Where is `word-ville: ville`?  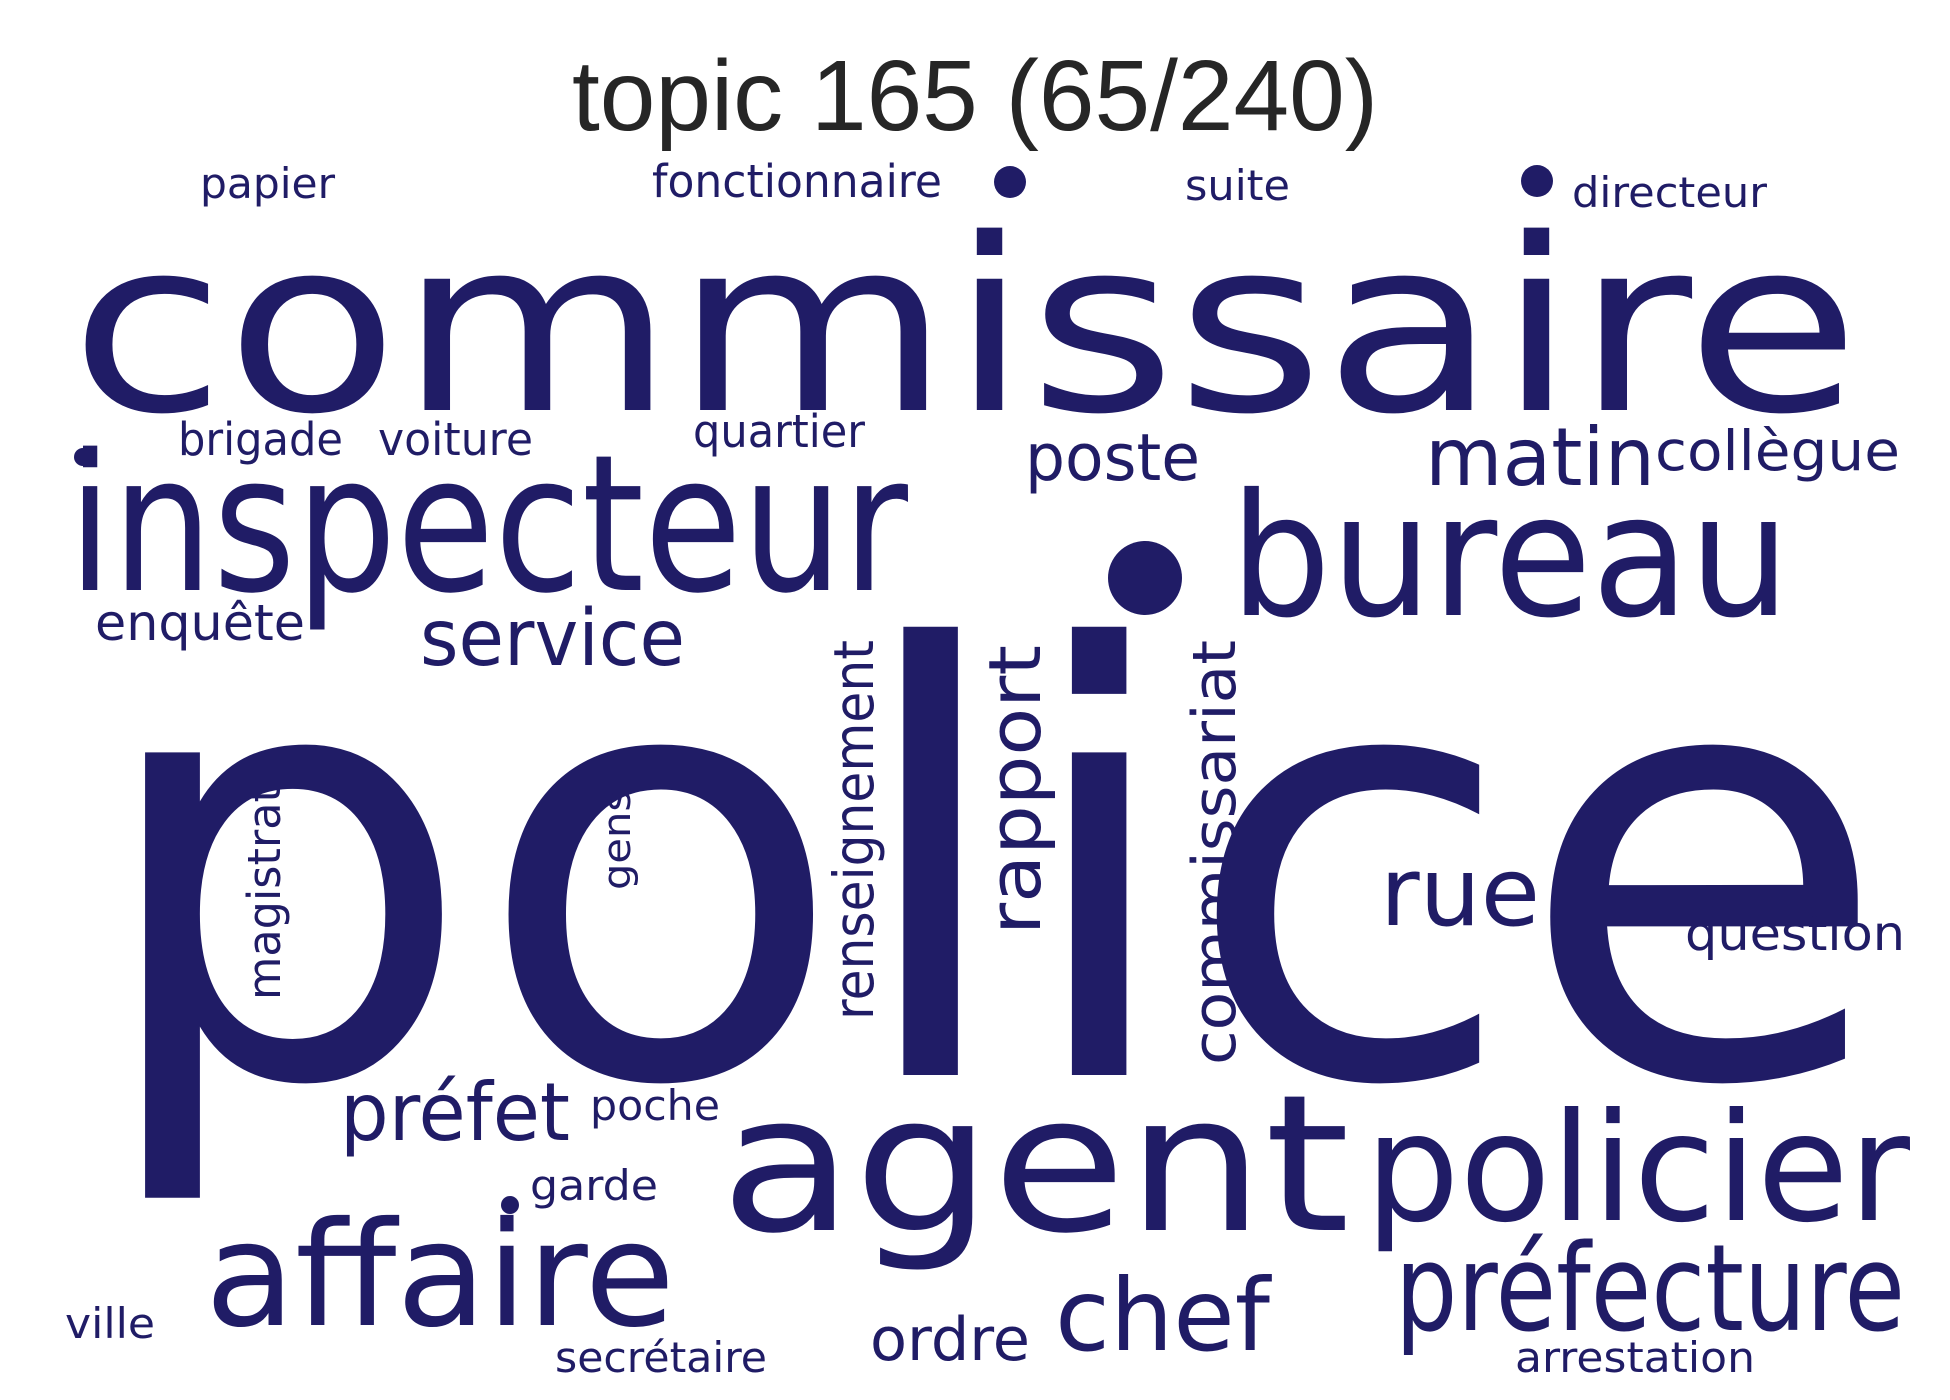
word-ville: ville is located at coordinates (110, 1323).